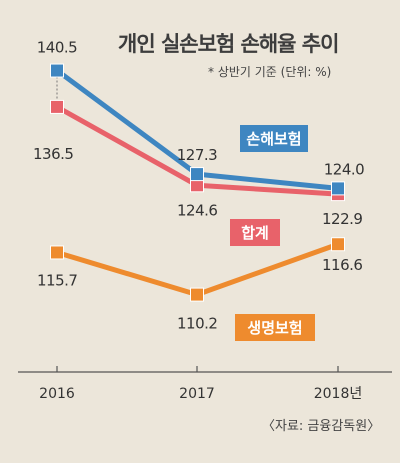 The height and width of the screenshot is (463, 400). Describe the element at coordinates (338, 394) in the screenshot. I see `x-tick-label: 2018년` at that location.